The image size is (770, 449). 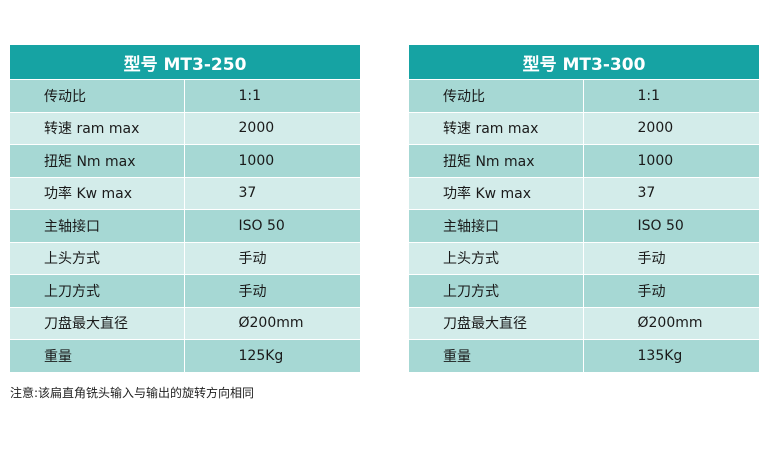 I want to click on row-value: 135Kg, so click(x=671, y=355).